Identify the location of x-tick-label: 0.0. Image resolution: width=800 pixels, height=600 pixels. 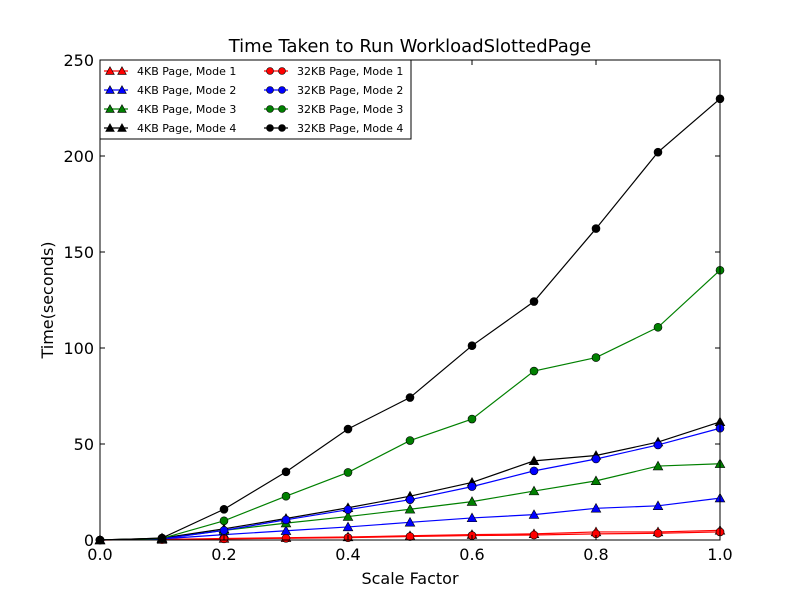
(99, 554).